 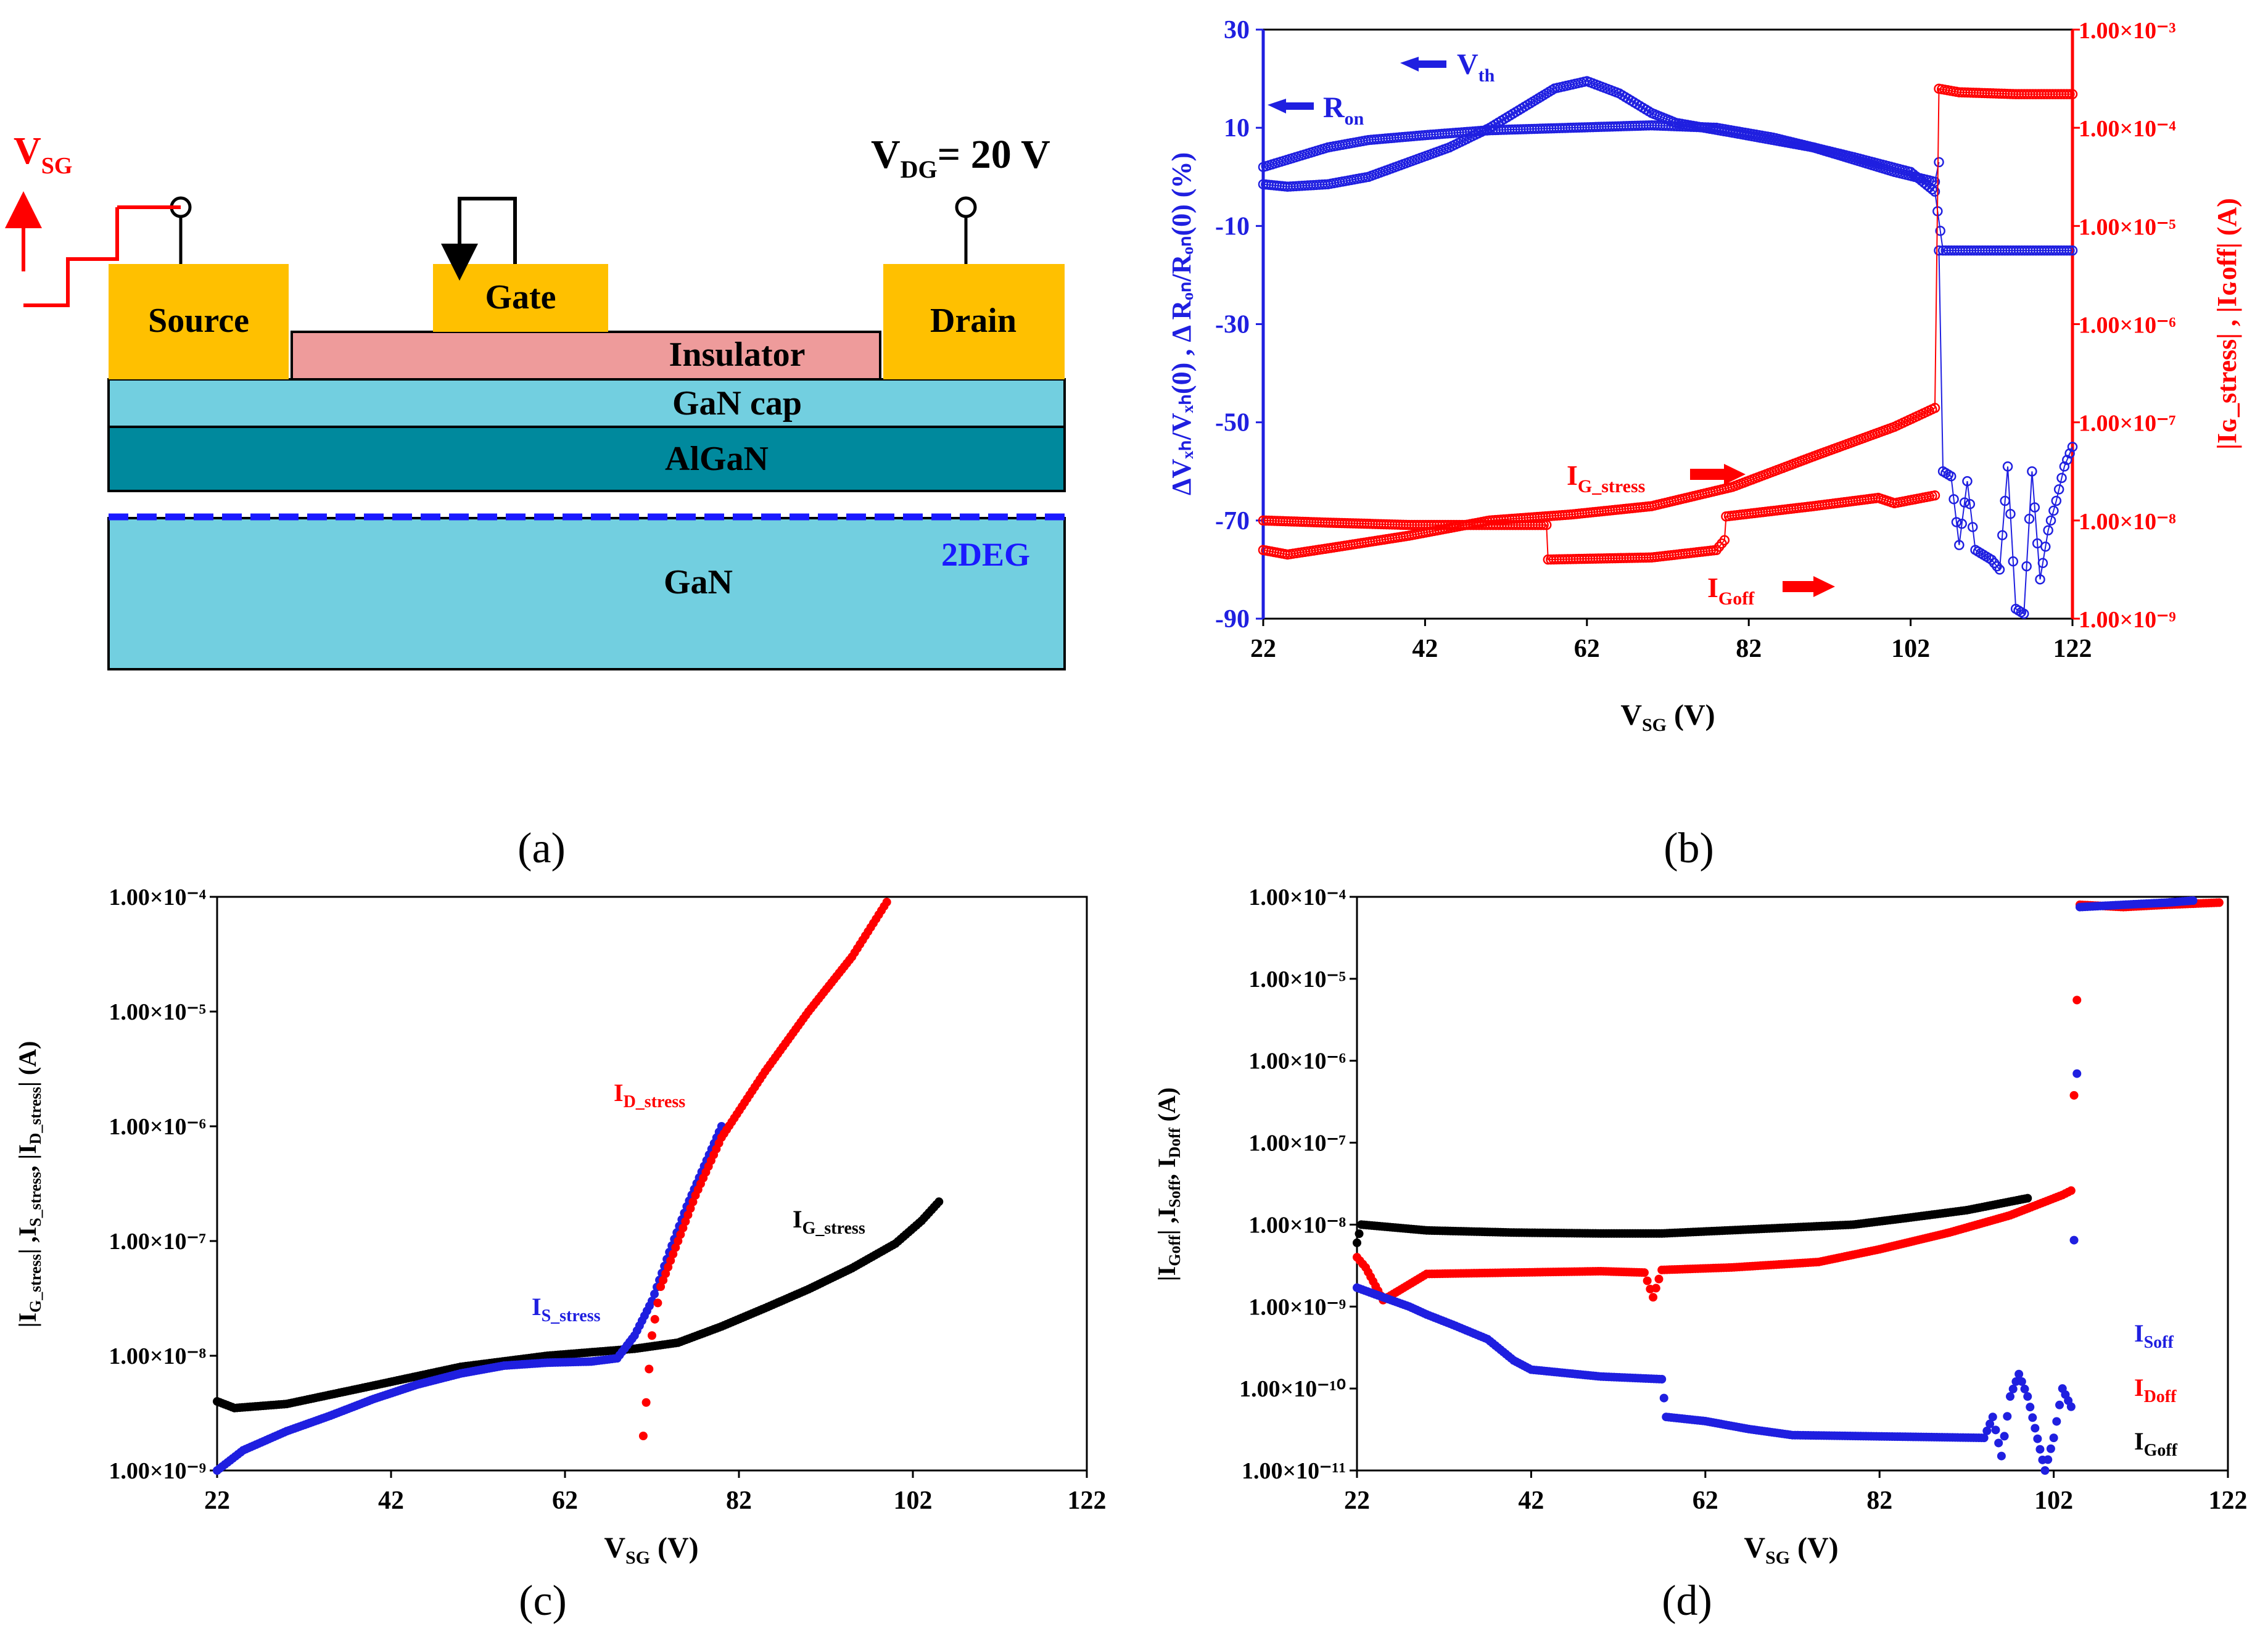 What do you see at coordinates (1687, 1601) in the screenshot?
I see `caption-d: (d)` at bounding box center [1687, 1601].